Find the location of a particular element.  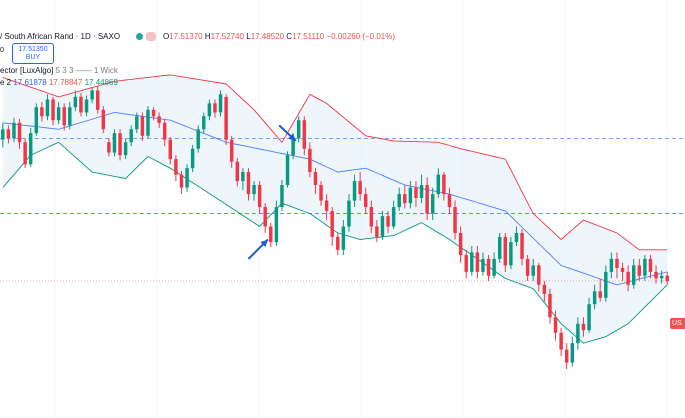

buy-price: 17.51350 is located at coordinates (33, 49).